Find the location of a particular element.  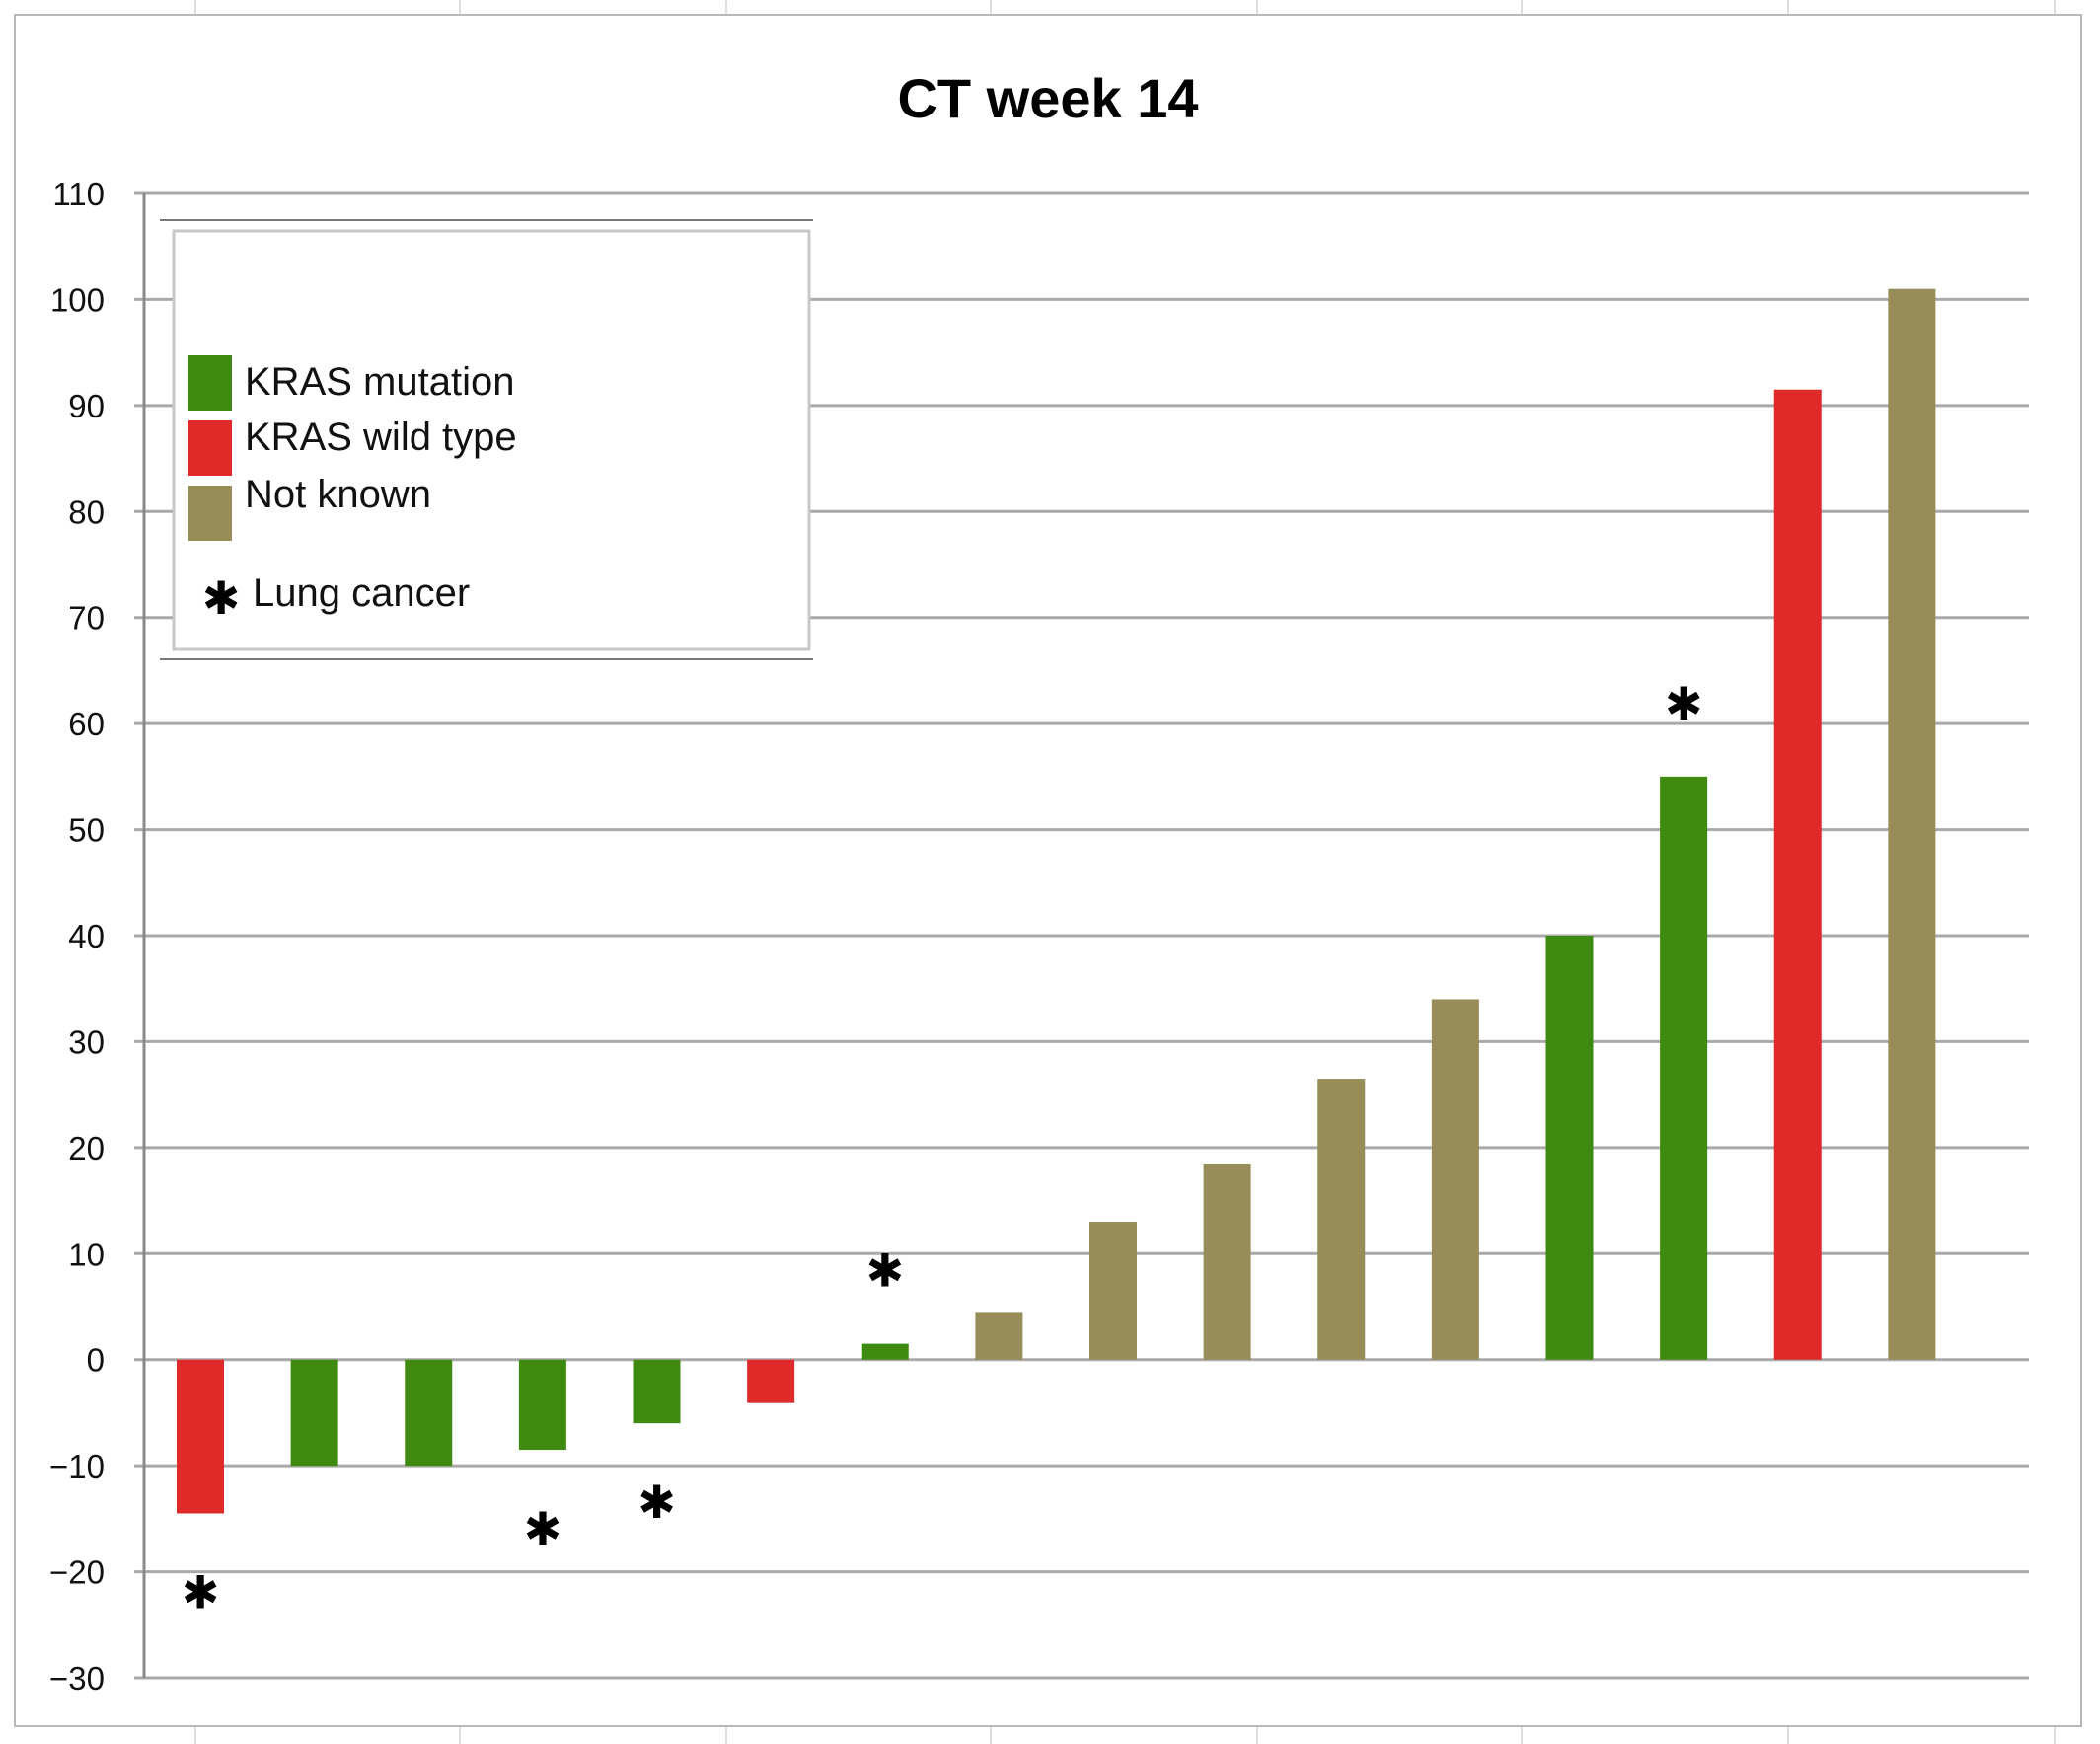

legend-asterisk-icon: ✱ is located at coordinates (221, 598).